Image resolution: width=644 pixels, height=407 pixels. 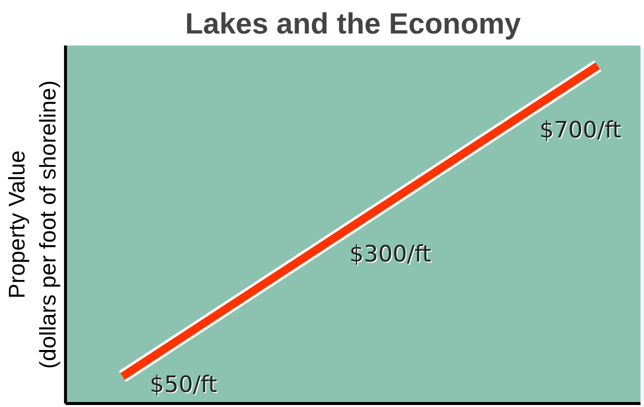 What do you see at coordinates (31, 224) in the screenshot?
I see `y-axis-title: Property Value (dollars per foot of shoreline)` at bounding box center [31, 224].